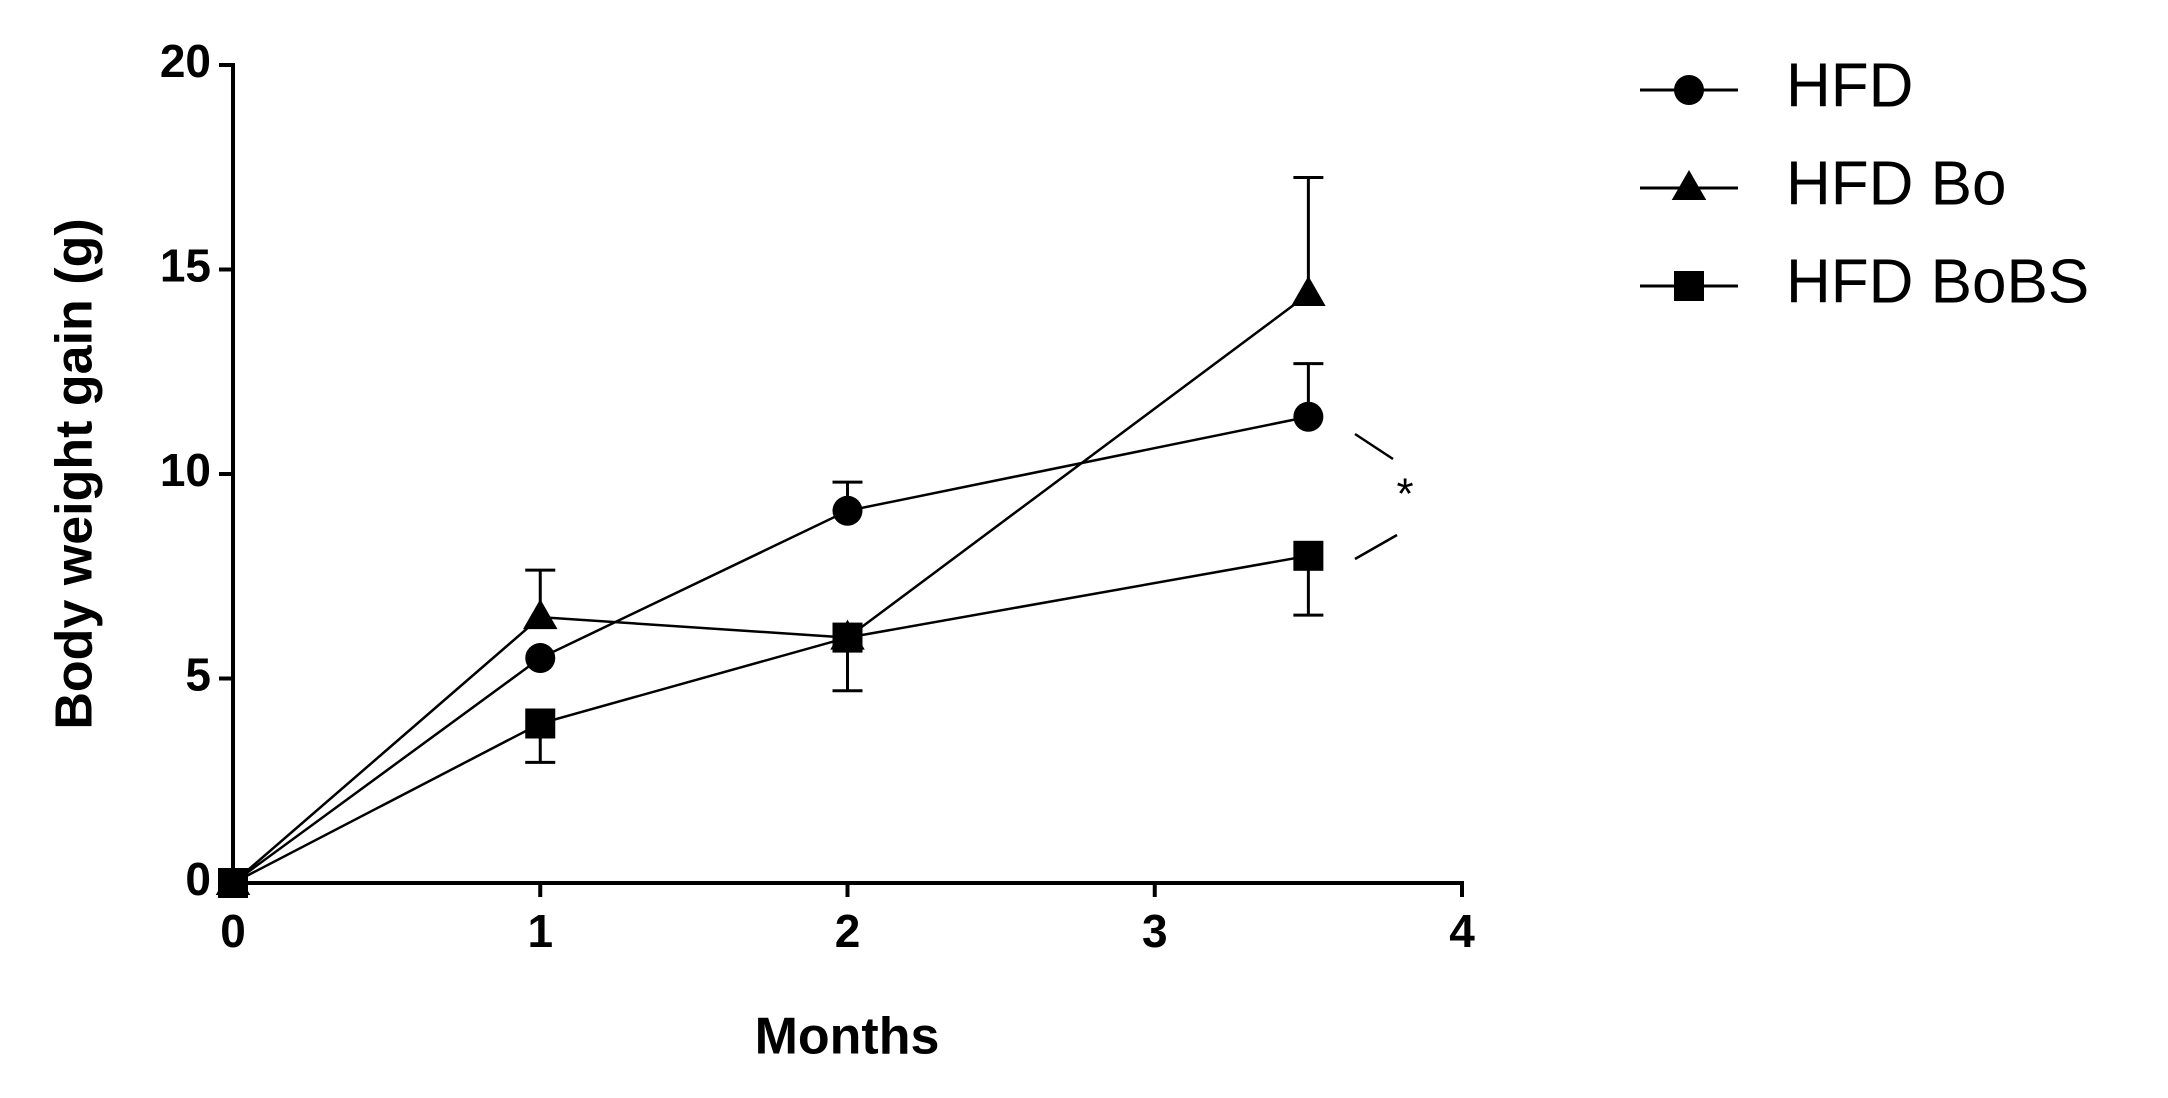 This screenshot has height=1098, width=2168. Describe the element at coordinates (770, 719) in the screenshot. I see `data-line` at that location.